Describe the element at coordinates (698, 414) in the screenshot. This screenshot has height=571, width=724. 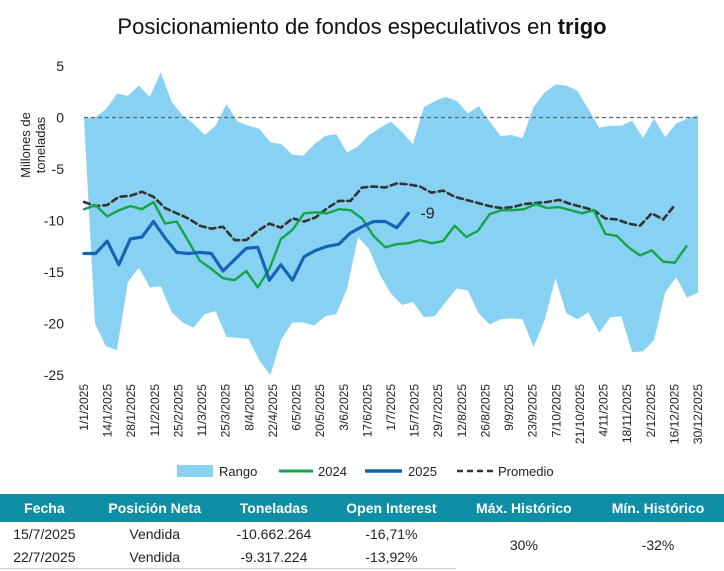
I see `x-tick-label: 30/12/2025` at that location.